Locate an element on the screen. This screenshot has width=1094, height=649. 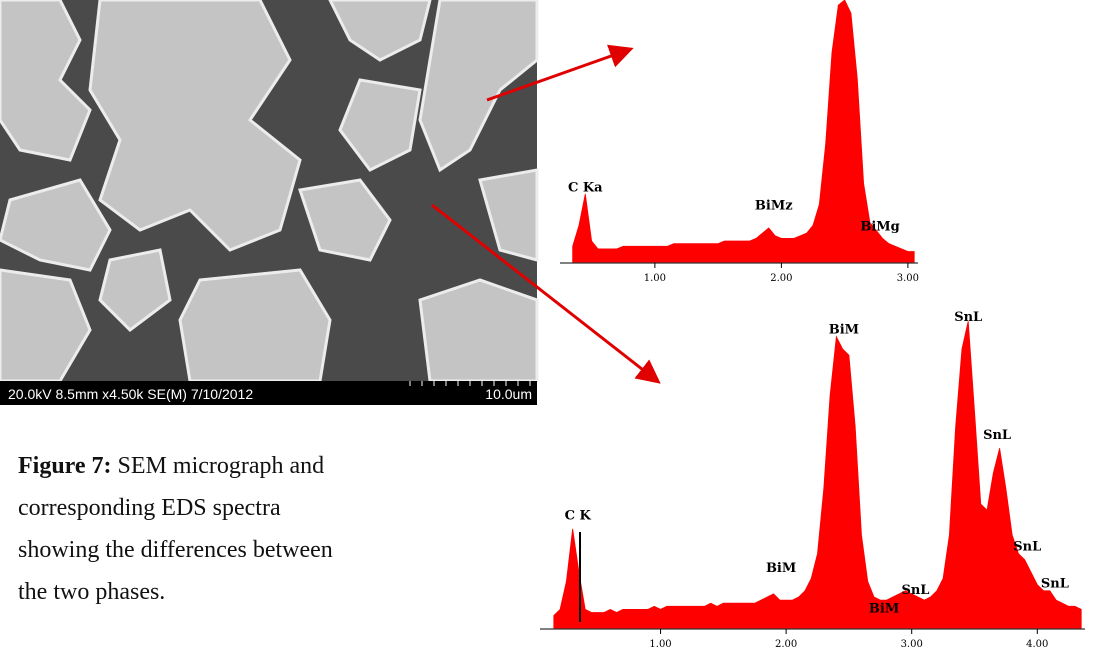
scale-bar is located at coordinates (470, 383).